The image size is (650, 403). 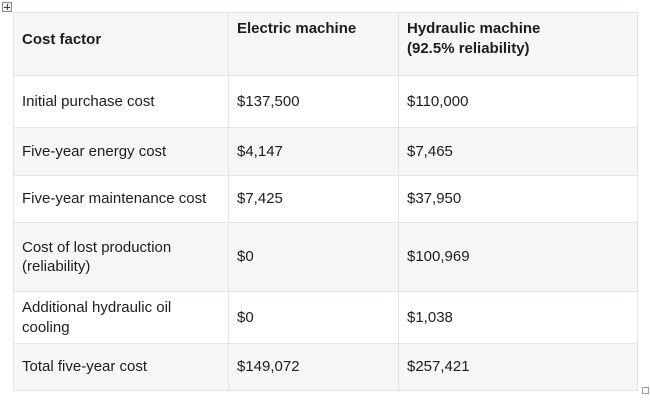 I want to click on cell-hydraulic-value: $100,969, so click(x=518, y=257).